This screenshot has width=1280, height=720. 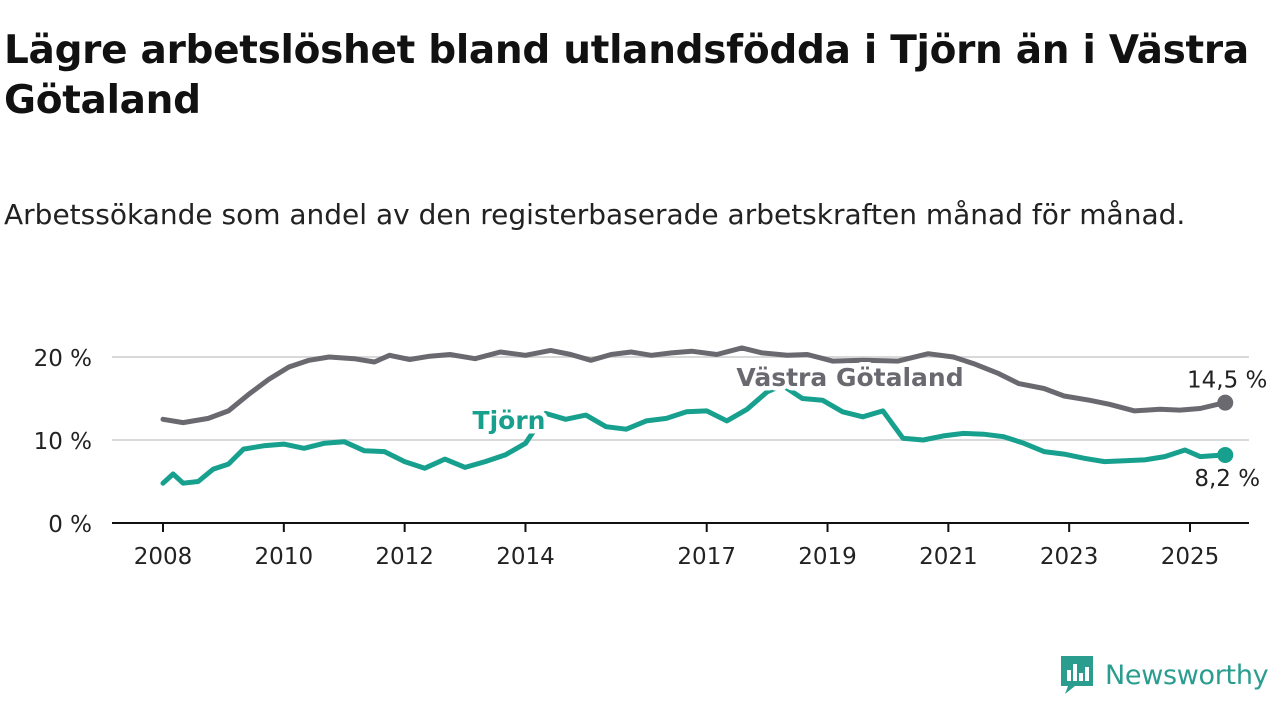 What do you see at coordinates (706, 557) in the screenshot?
I see `x-tick-label: 2017` at bounding box center [706, 557].